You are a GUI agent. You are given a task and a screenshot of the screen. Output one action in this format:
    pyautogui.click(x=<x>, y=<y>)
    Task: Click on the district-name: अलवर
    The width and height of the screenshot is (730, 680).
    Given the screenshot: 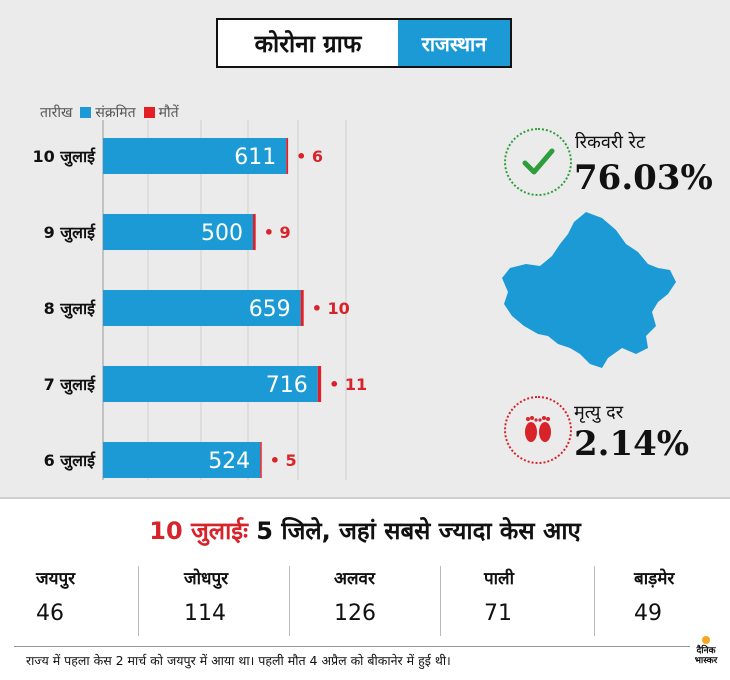 What is the action you would take?
    pyautogui.click(x=354, y=579)
    